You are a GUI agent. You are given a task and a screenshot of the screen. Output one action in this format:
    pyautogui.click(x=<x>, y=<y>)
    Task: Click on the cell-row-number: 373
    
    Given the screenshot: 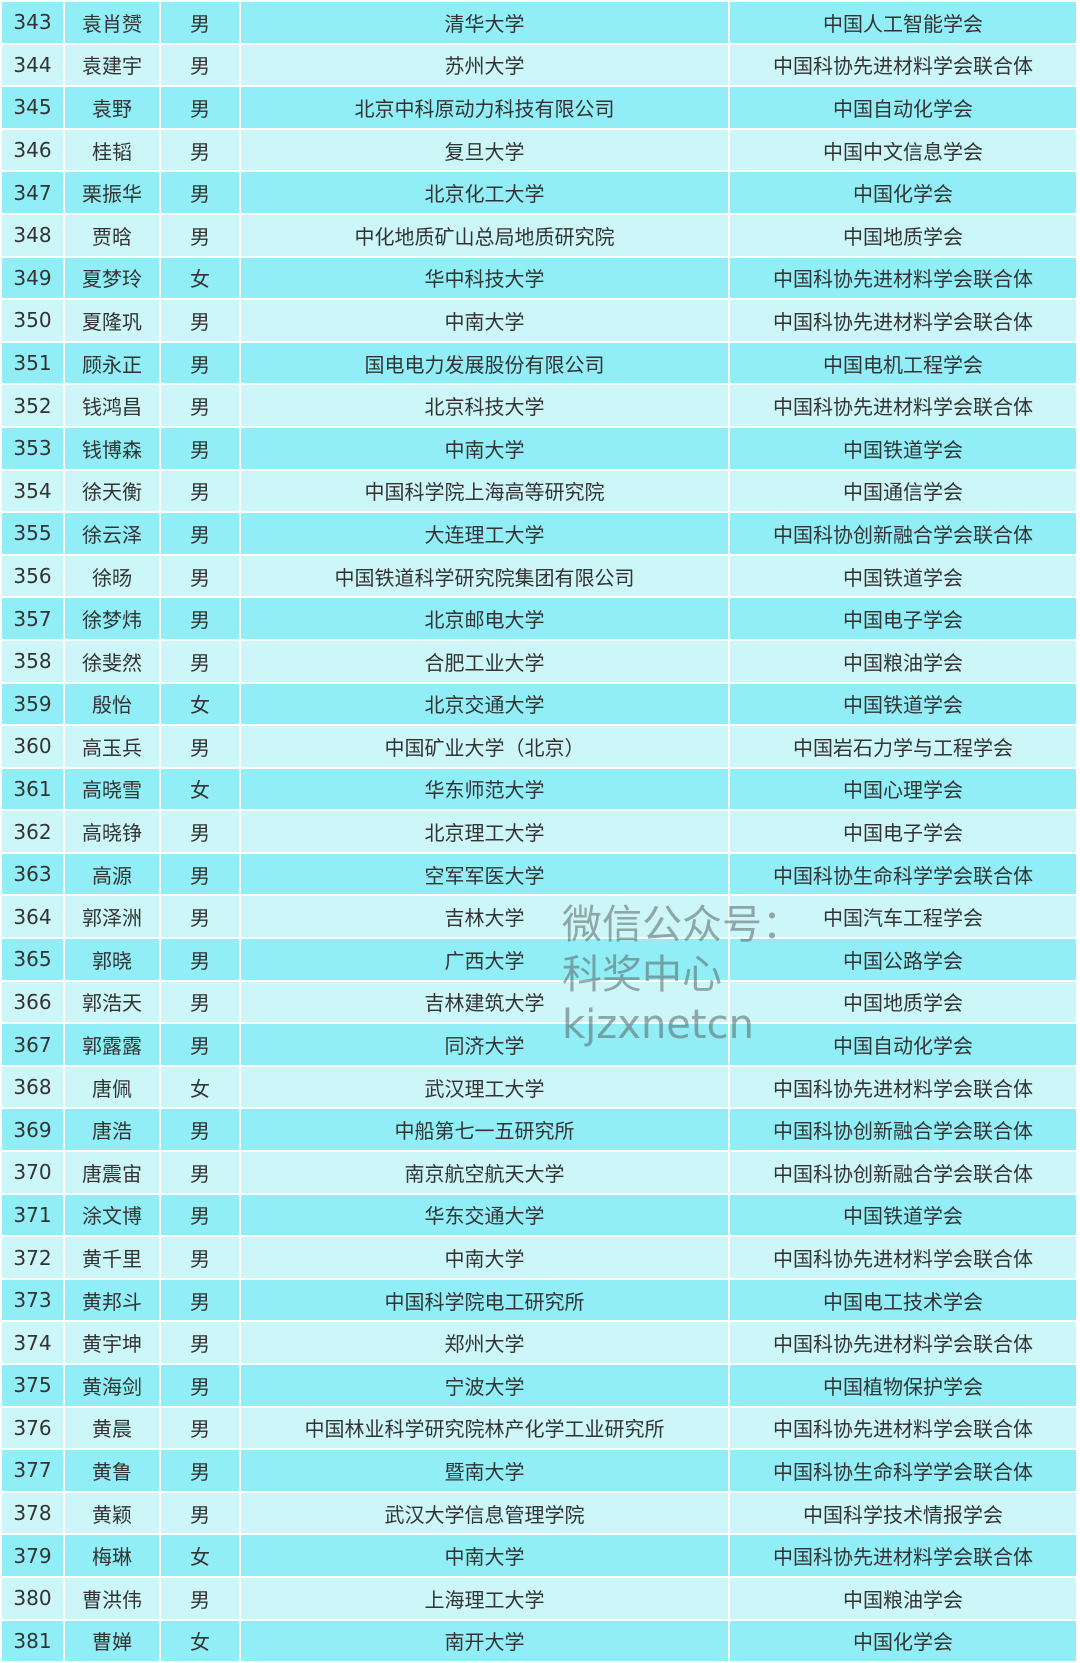 What is the action you would take?
    pyautogui.click(x=32, y=1300)
    